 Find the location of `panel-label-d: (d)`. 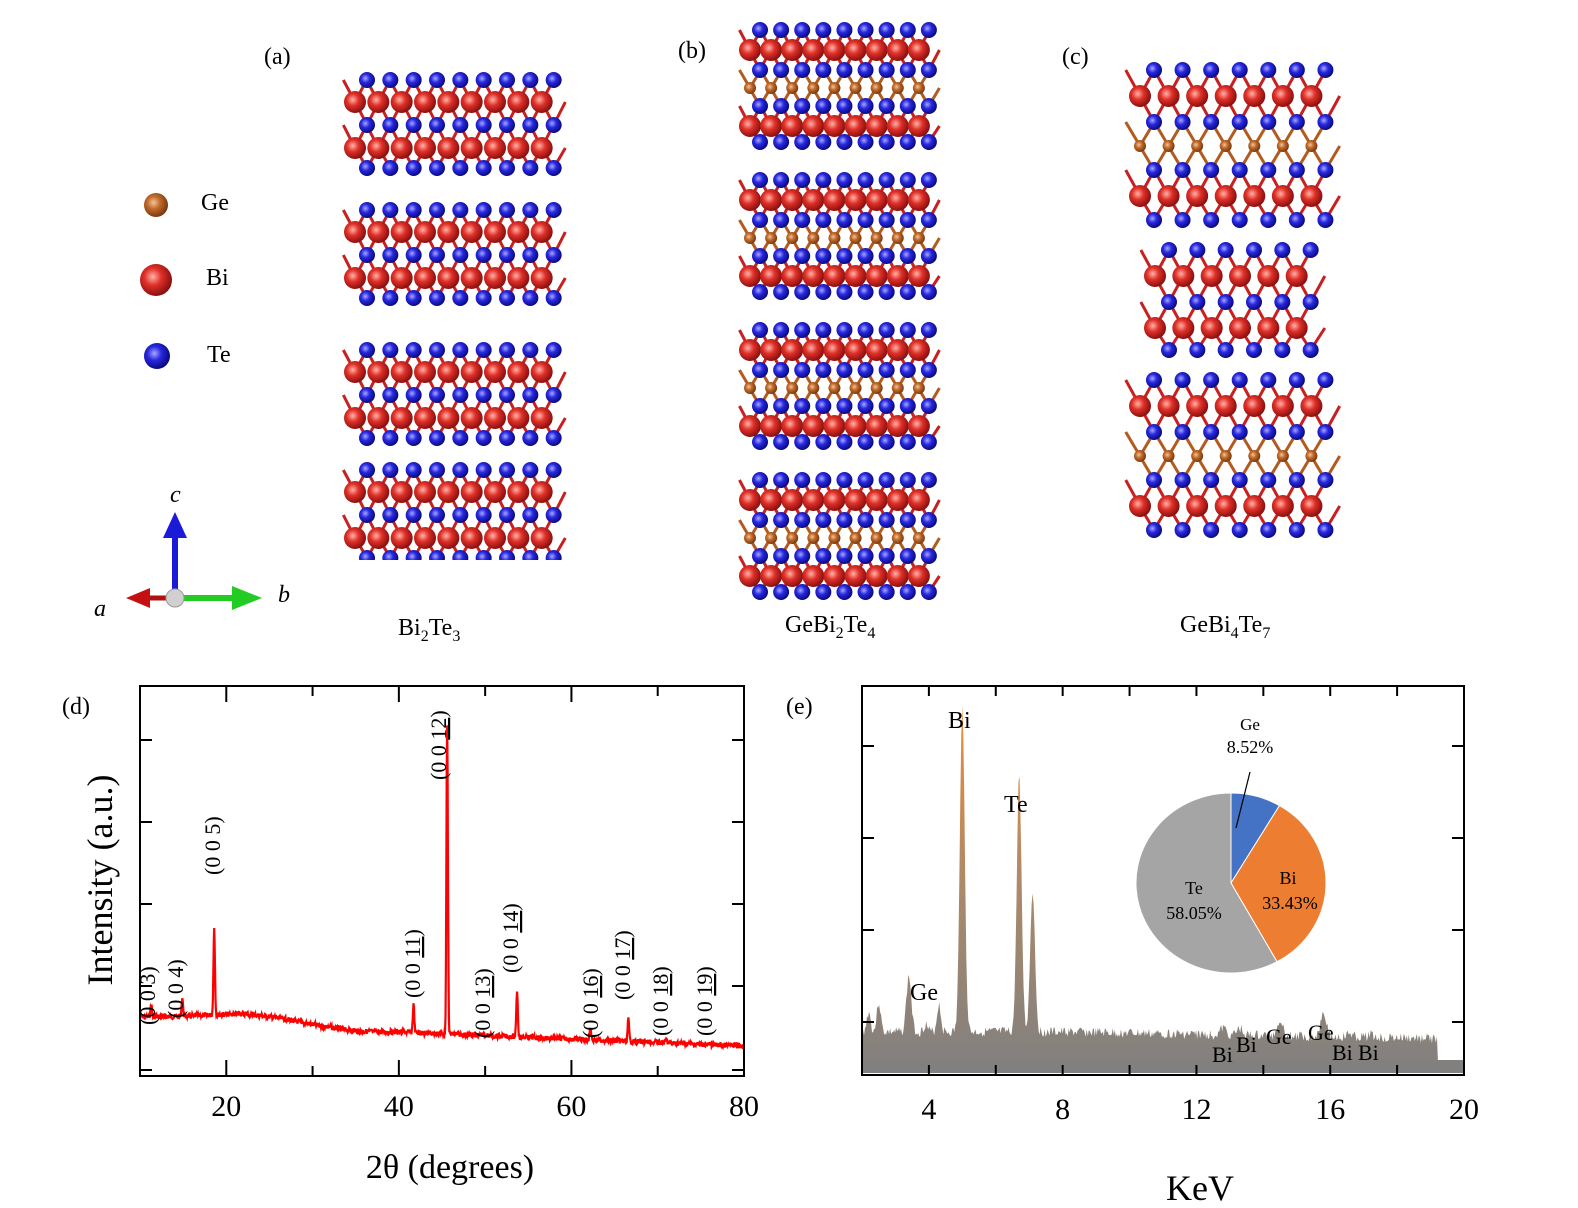

panel-label-d: (d) is located at coordinates (76, 707).